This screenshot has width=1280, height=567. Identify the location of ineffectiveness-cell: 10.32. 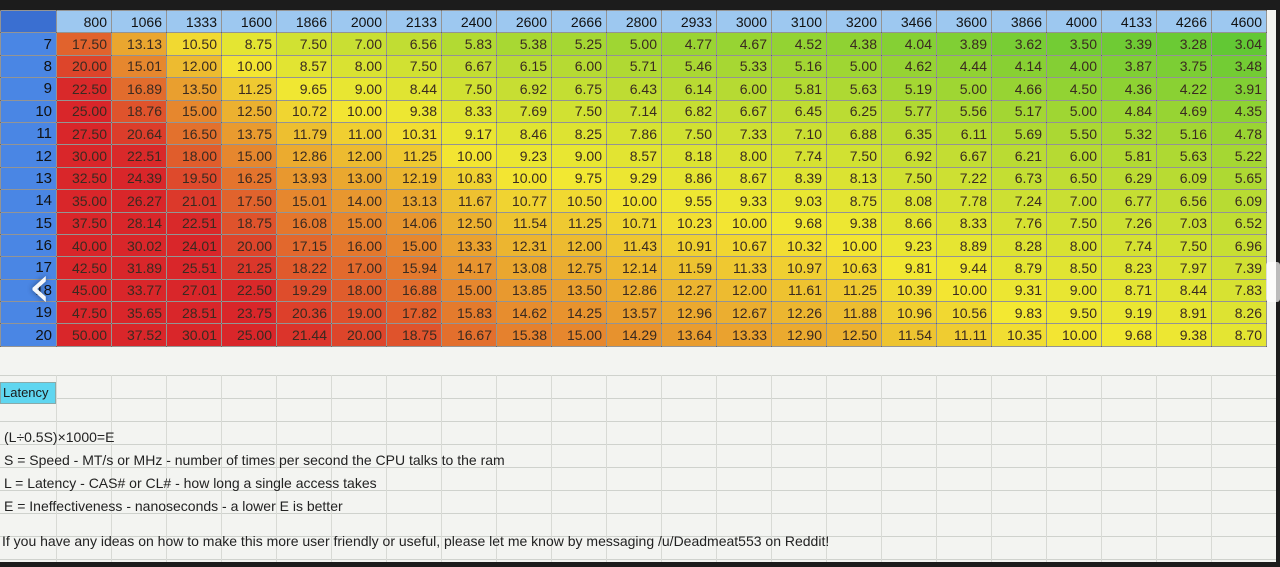
(799, 245).